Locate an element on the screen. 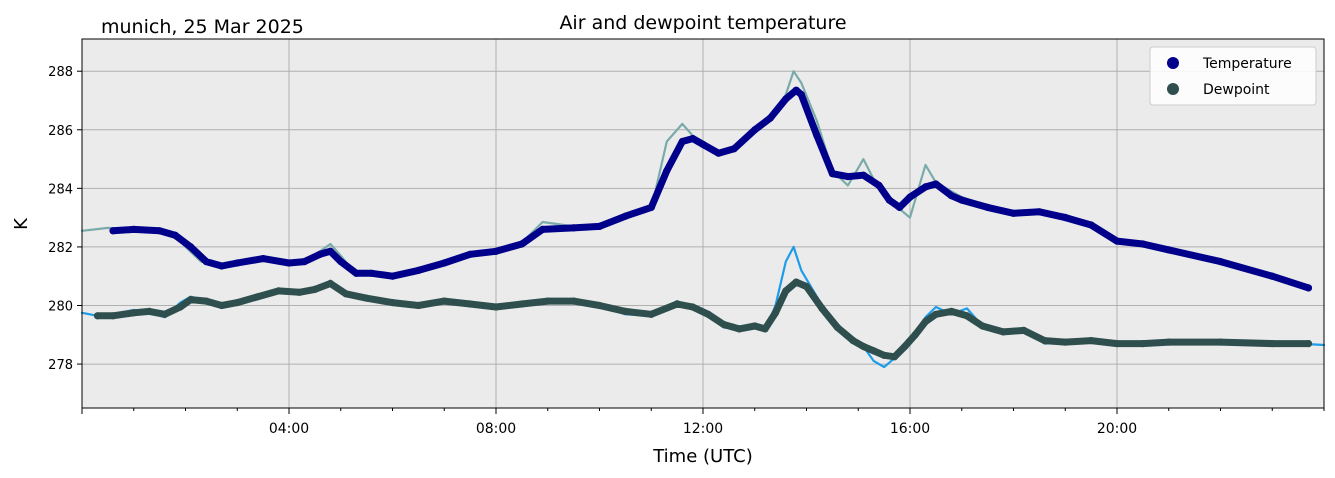 This screenshot has width=1335, height=478. legend-marker-dewpoint is located at coordinates (1173, 89).